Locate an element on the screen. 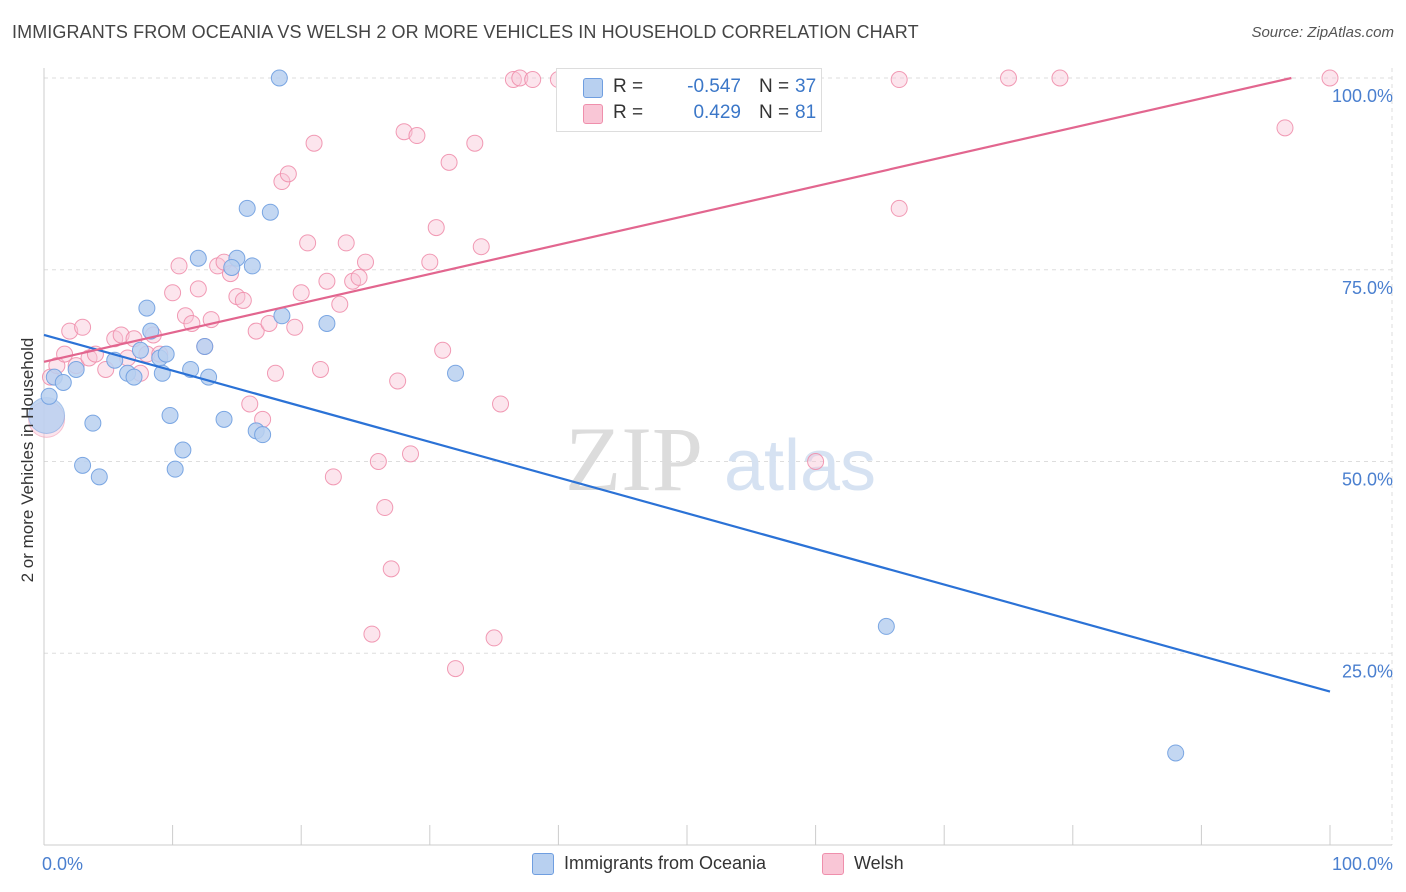 The height and width of the screenshot is (892, 1406). watermark-atlas: atlas is located at coordinates (800, 466).